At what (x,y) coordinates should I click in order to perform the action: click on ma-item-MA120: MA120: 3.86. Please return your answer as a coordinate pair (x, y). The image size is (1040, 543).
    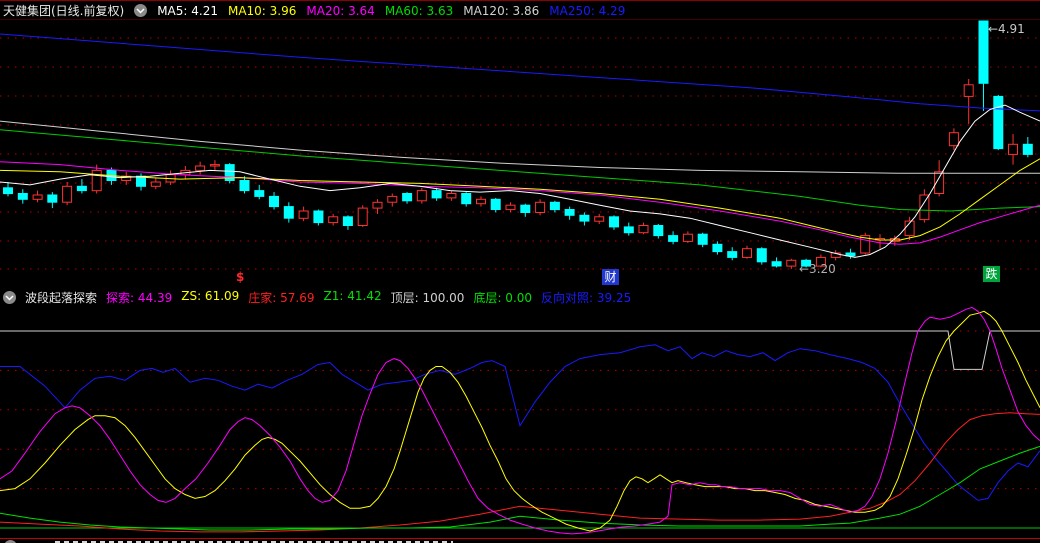
    Looking at the image, I should click on (501, 10).